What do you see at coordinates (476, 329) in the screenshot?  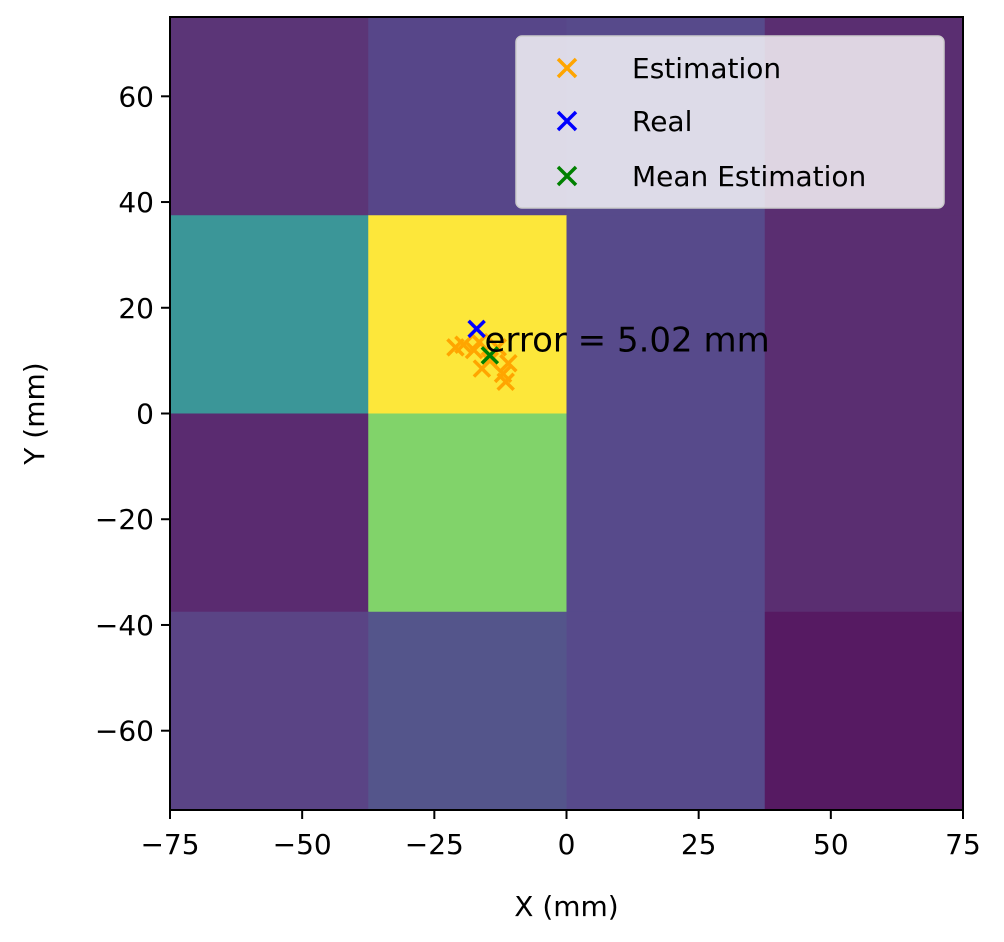 I see `real-marker` at bounding box center [476, 329].